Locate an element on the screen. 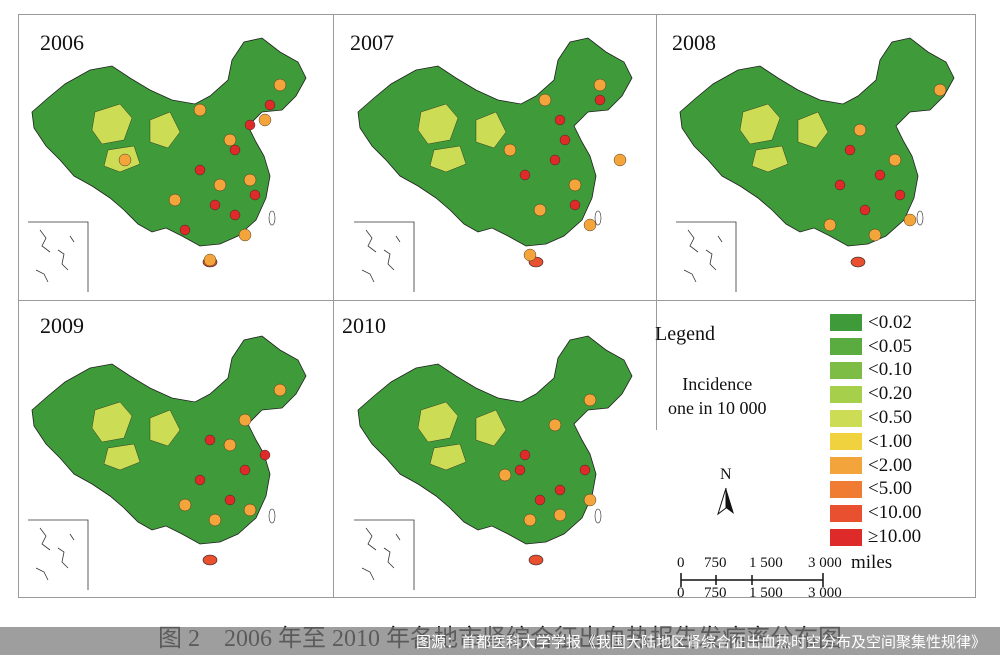 The height and width of the screenshot is (655, 1000). north-label: N is located at coordinates (726, 474).